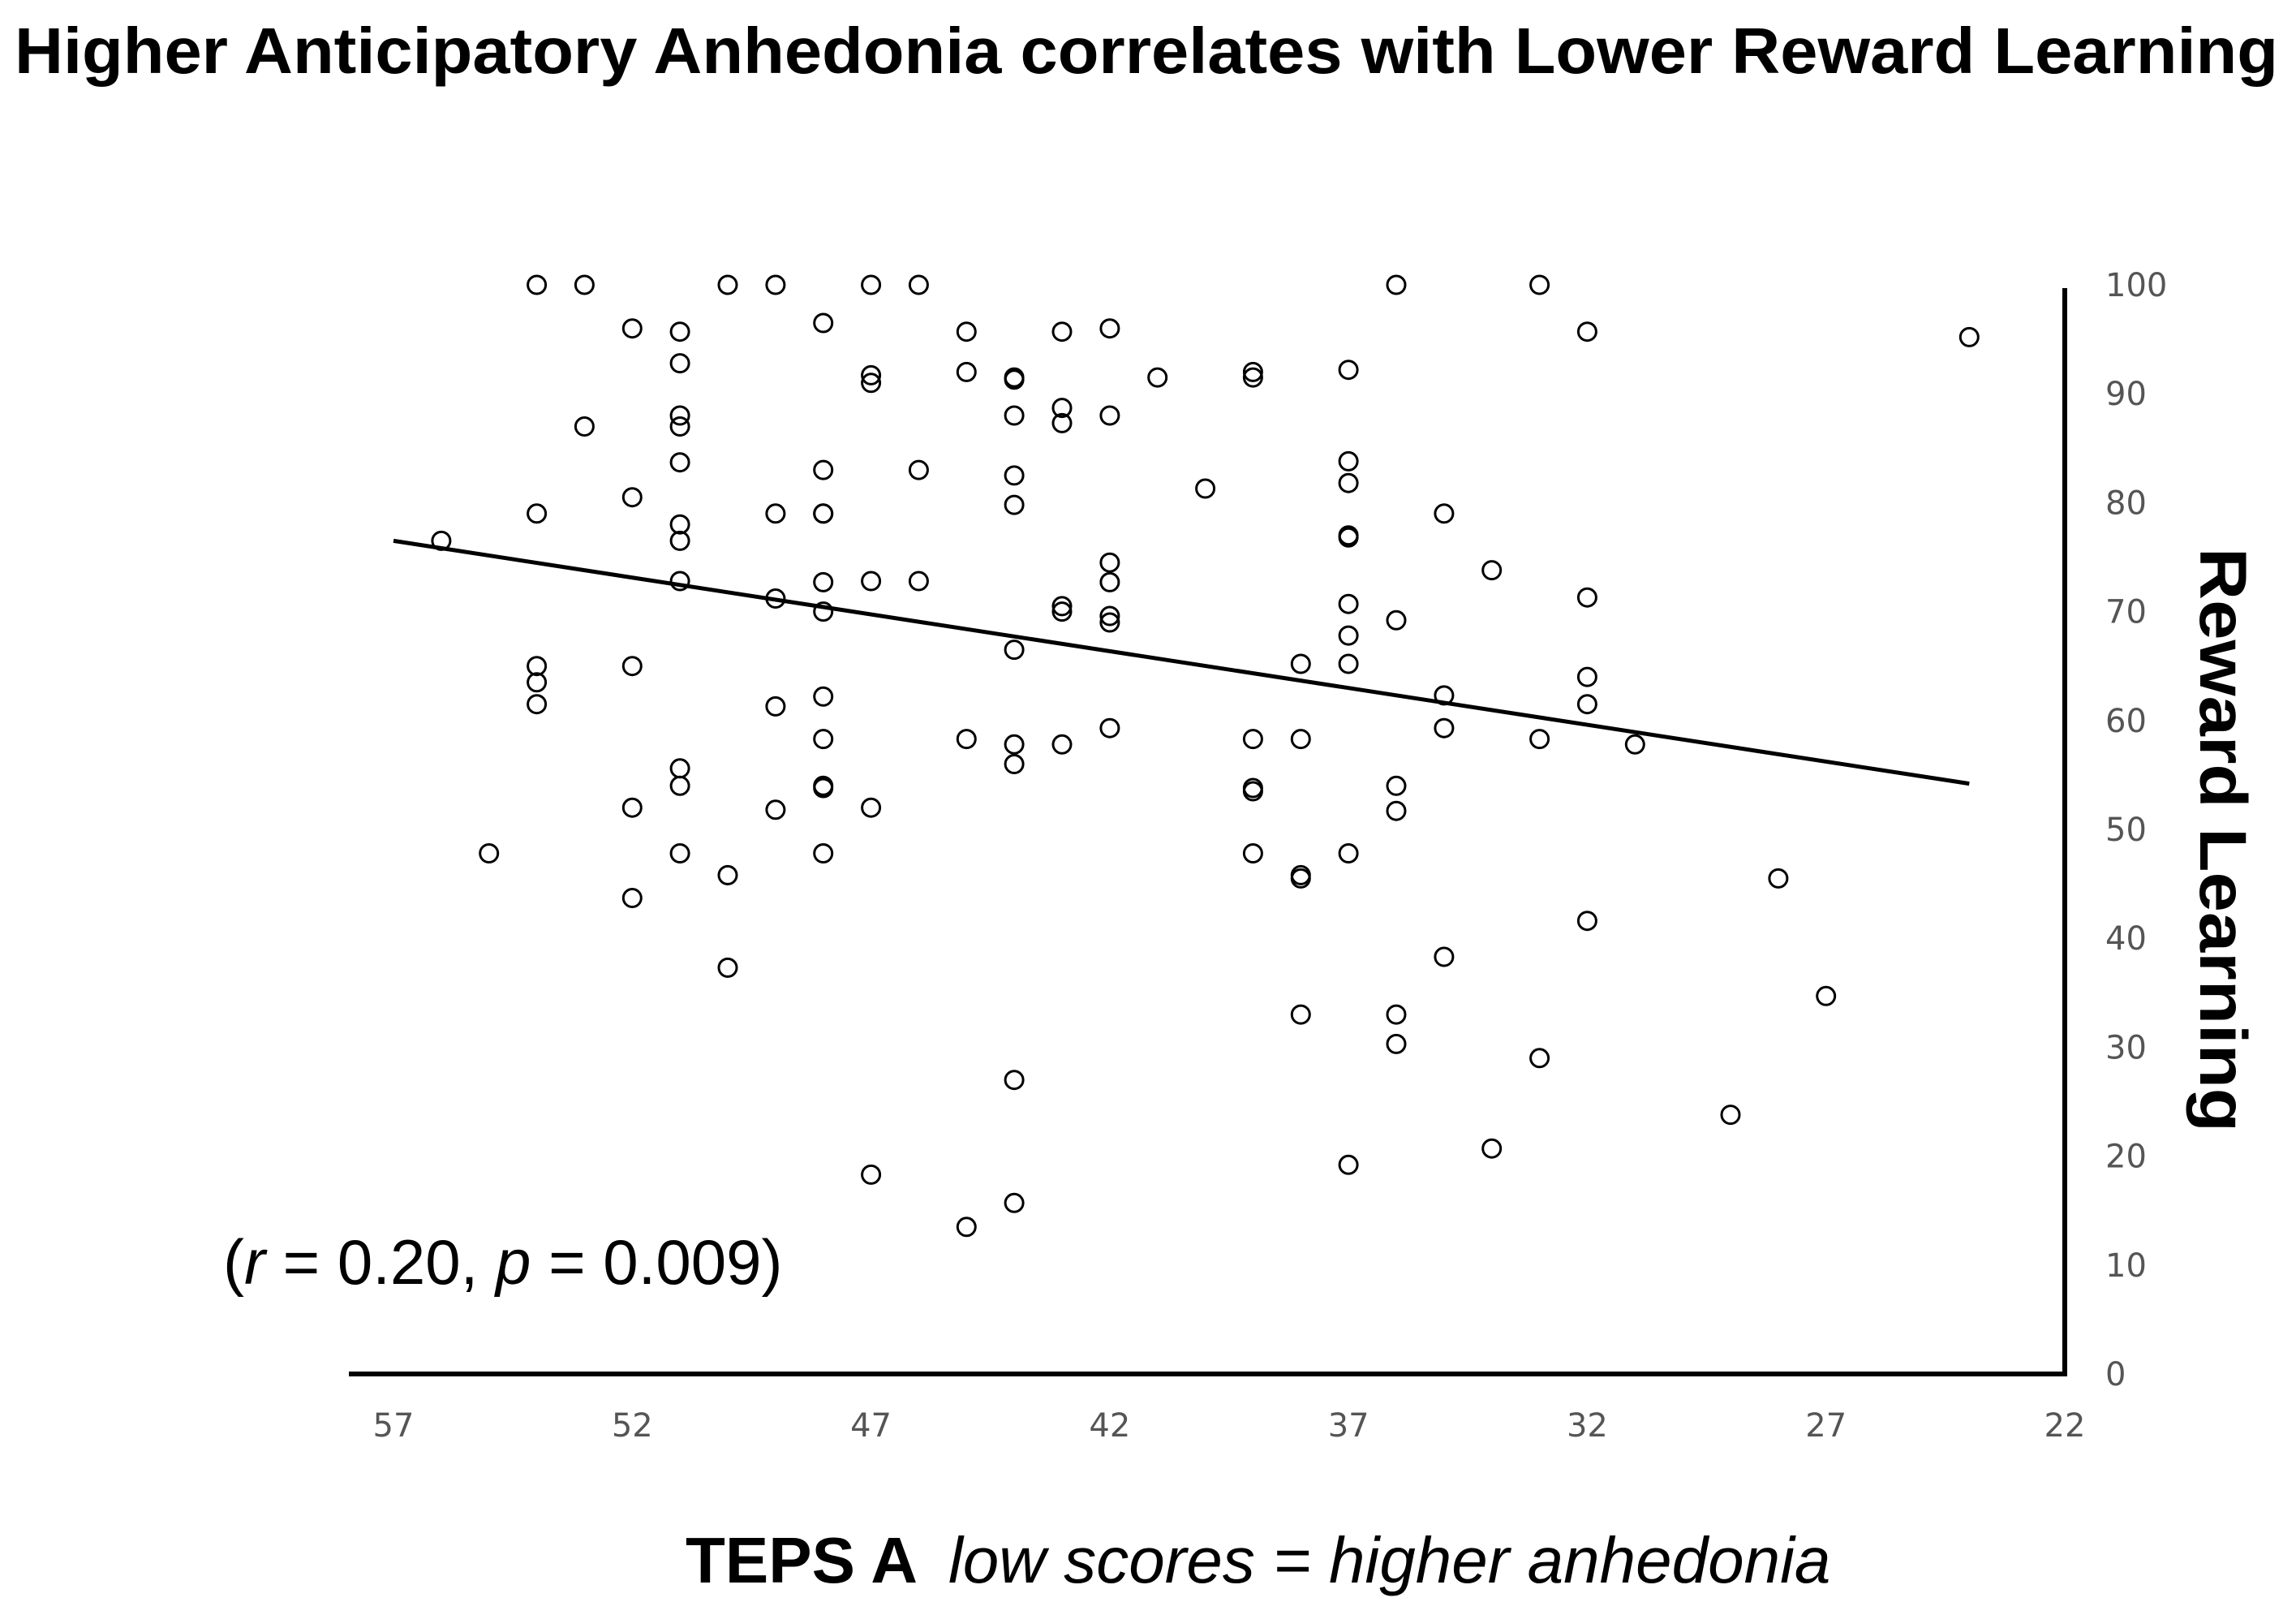 This screenshot has width=2296, height=1615. What do you see at coordinates (1181, 662) in the screenshot?
I see `trend-line` at bounding box center [1181, 662].